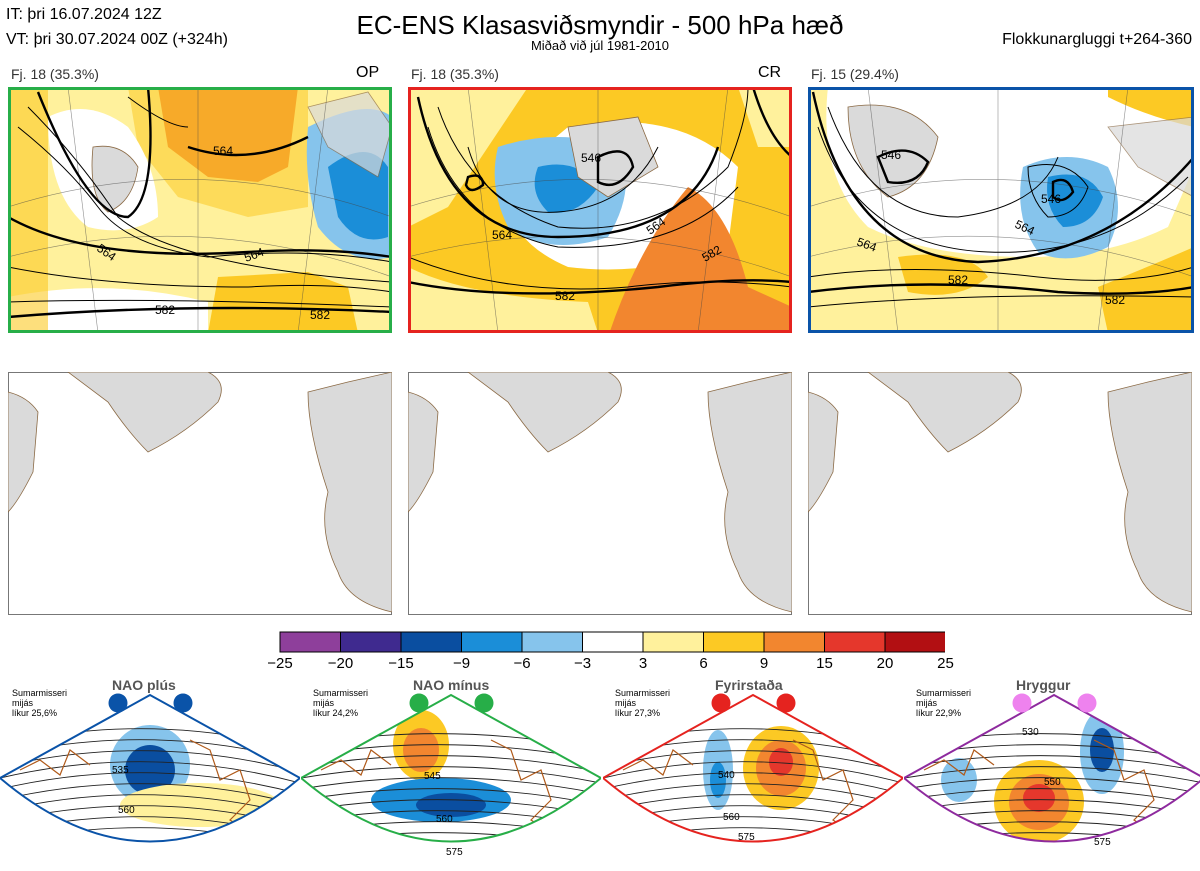 The width and height of the screenshot is (1200, 871). Describe the element at coordinates (565, 296) in the screenshot. I see `cluster-2-contour-label: 582` at that location.